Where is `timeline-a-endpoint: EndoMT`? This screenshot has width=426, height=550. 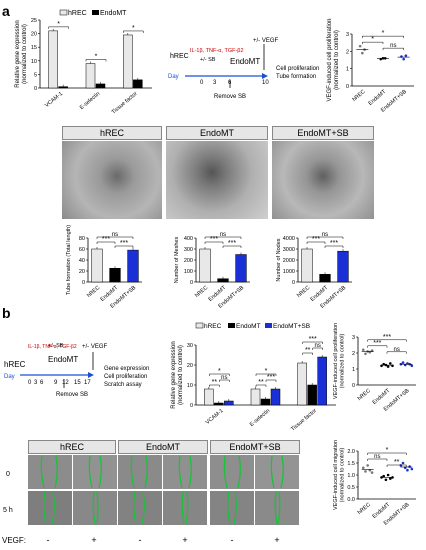 timeline-a-endpoint: EndoMT is located at coordinates (245, 61).